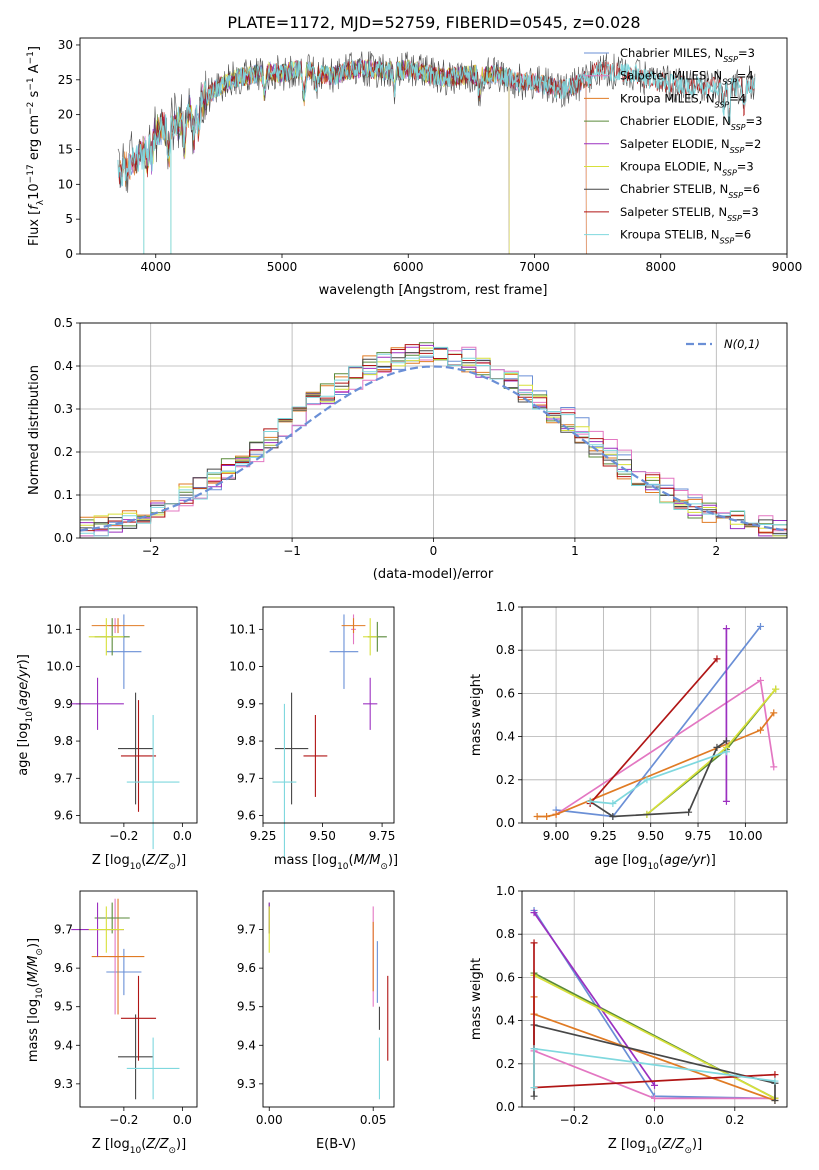 This screenshot has width=819, height=1170. I want to click on residuals-xtick-label: −1, so click(292, 551).